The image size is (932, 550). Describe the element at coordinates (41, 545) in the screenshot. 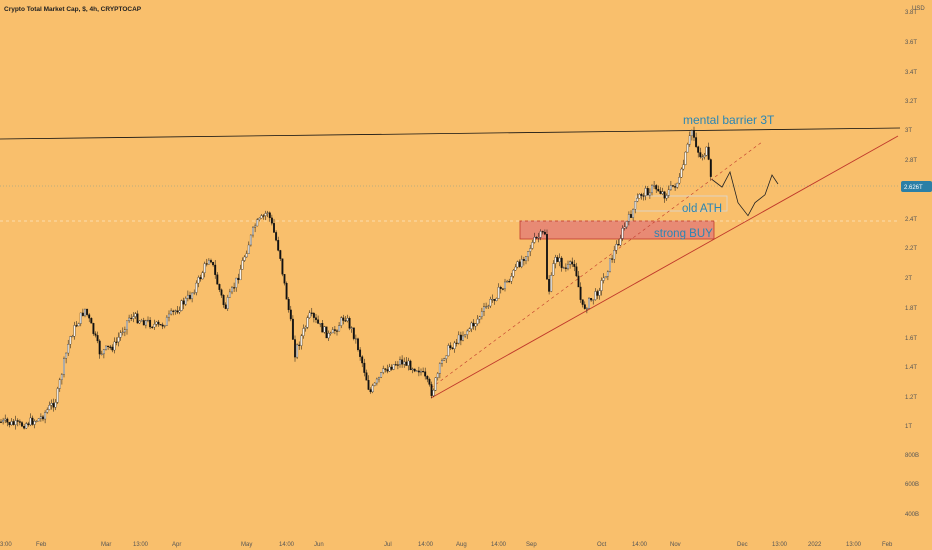

I see `x-tick-label: Feb` at that location.